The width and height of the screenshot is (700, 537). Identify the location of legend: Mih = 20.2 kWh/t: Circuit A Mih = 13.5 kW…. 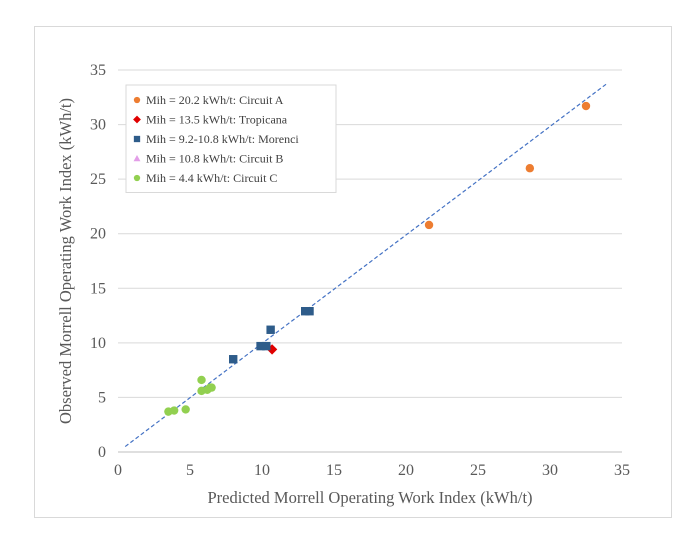
(231, 138).